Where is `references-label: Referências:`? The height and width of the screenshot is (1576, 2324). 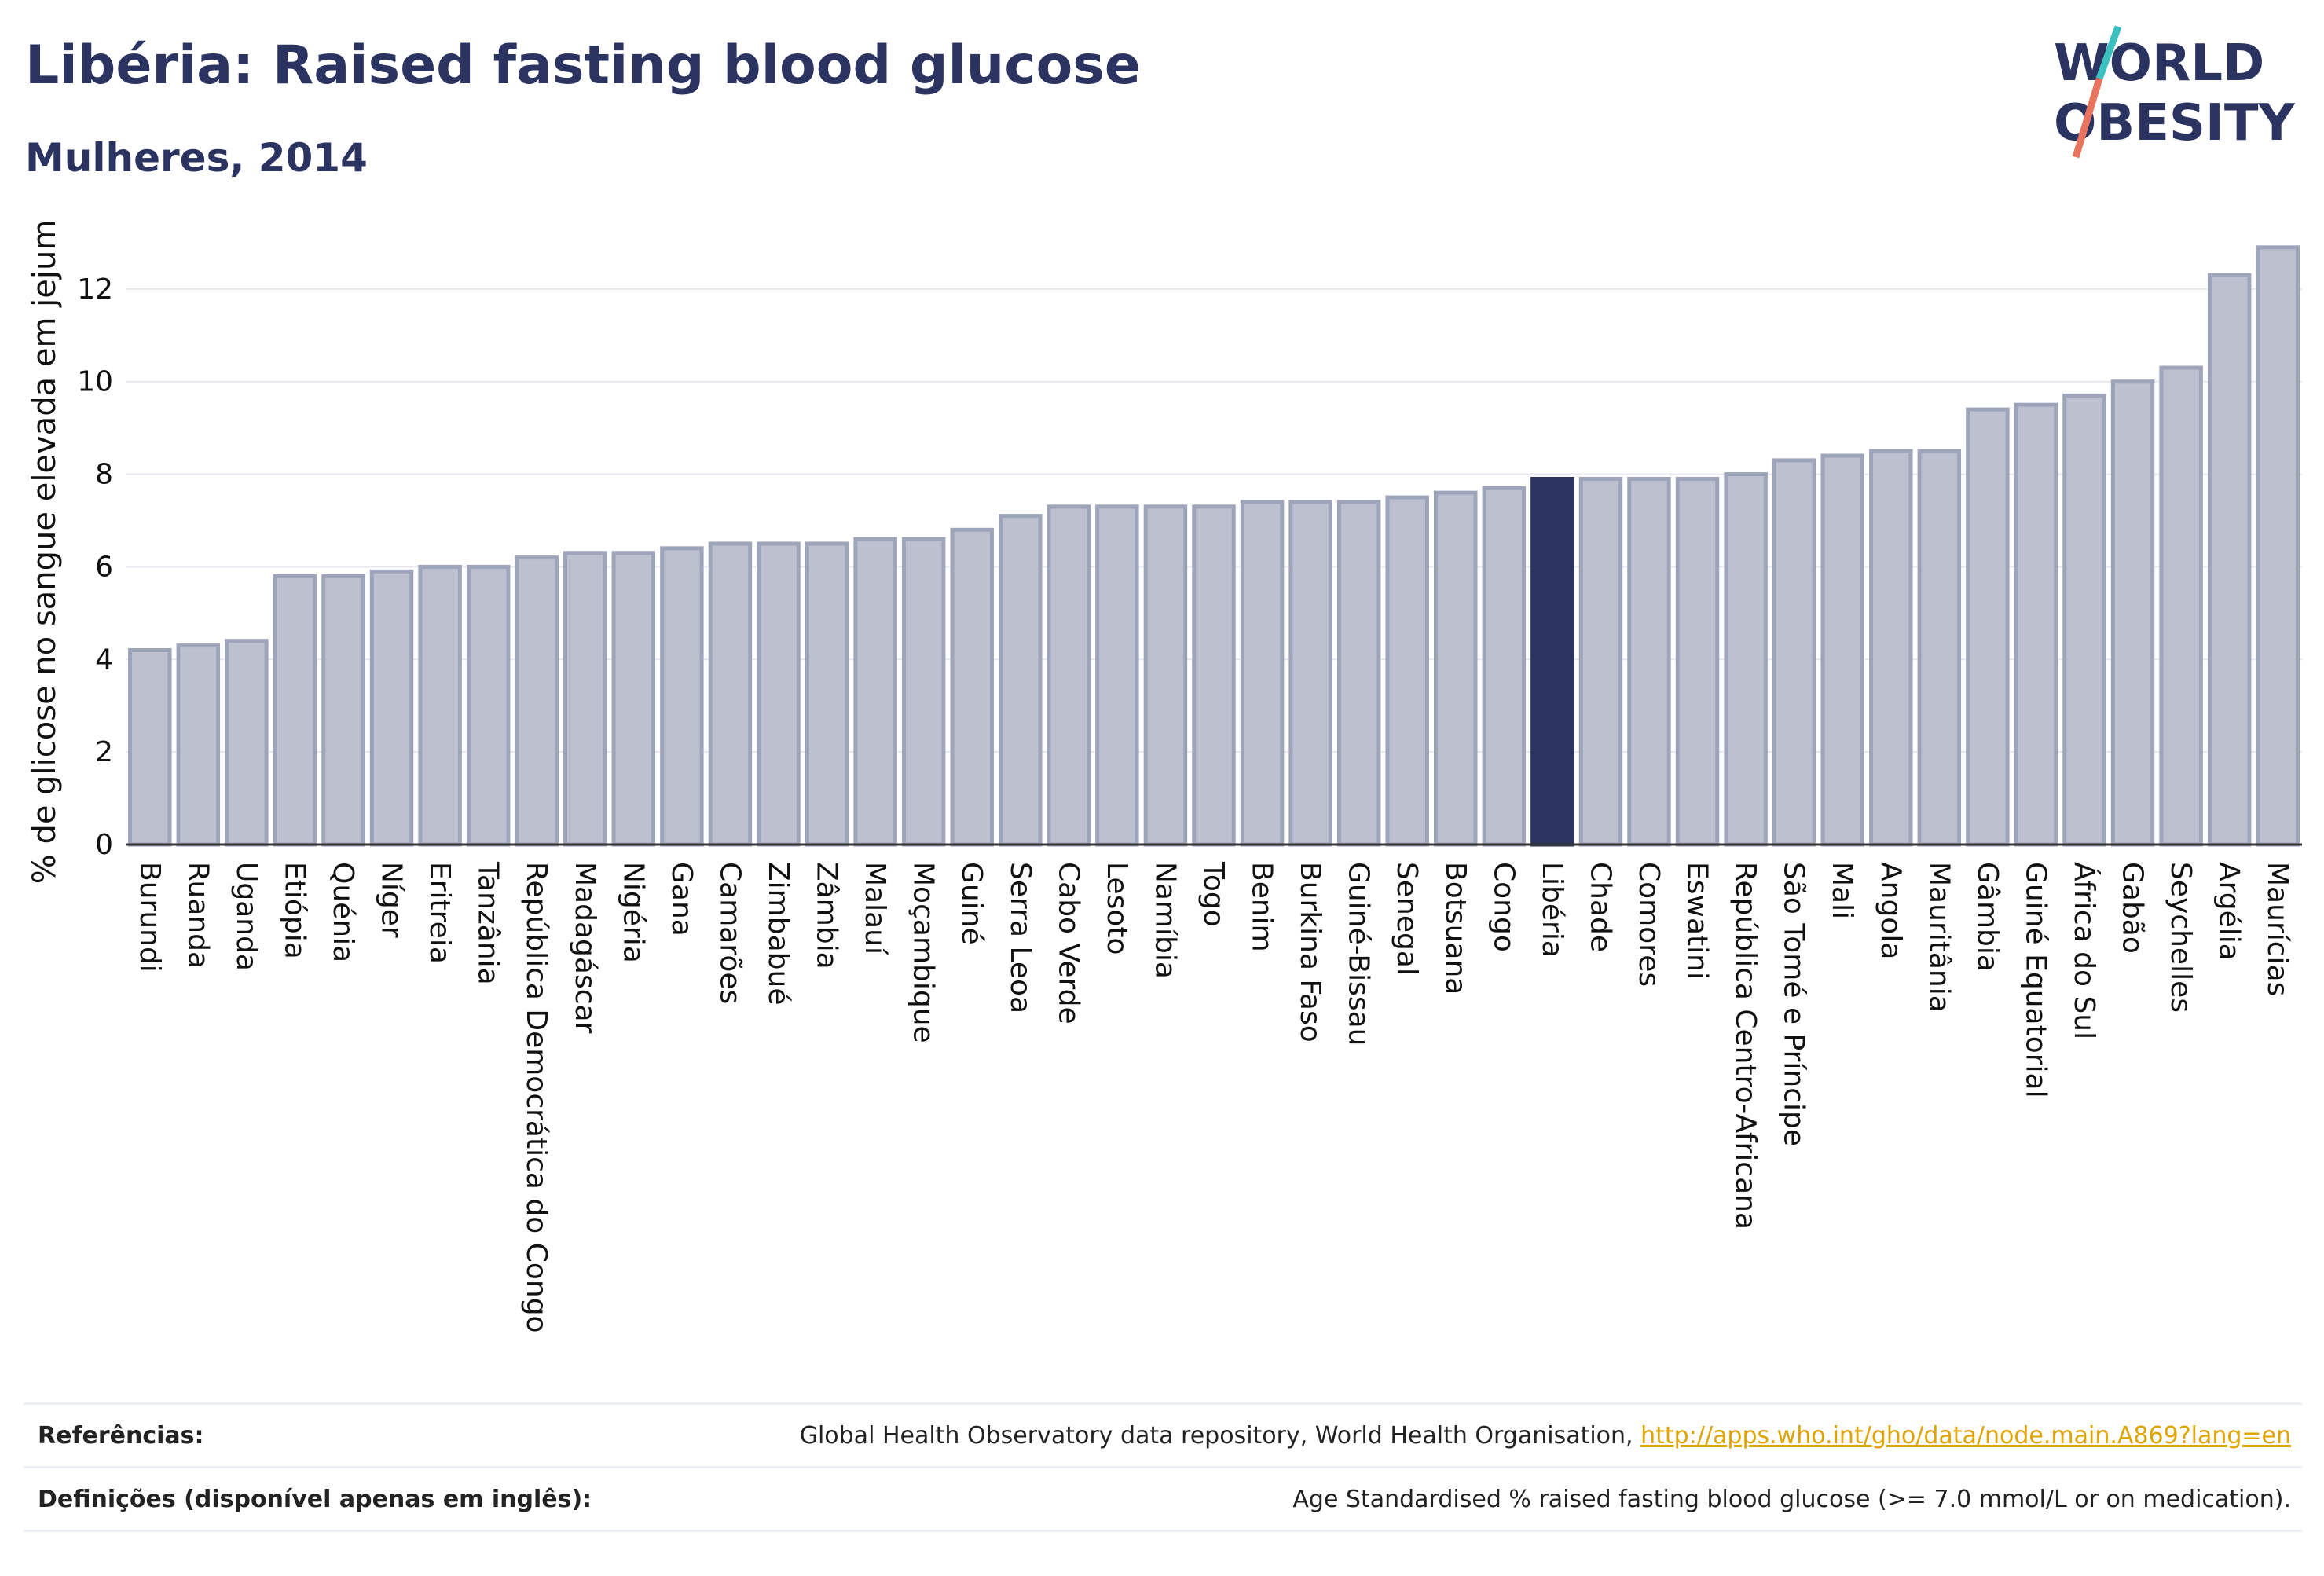 references-label: Referências: is located at coordinates (121, 1435).